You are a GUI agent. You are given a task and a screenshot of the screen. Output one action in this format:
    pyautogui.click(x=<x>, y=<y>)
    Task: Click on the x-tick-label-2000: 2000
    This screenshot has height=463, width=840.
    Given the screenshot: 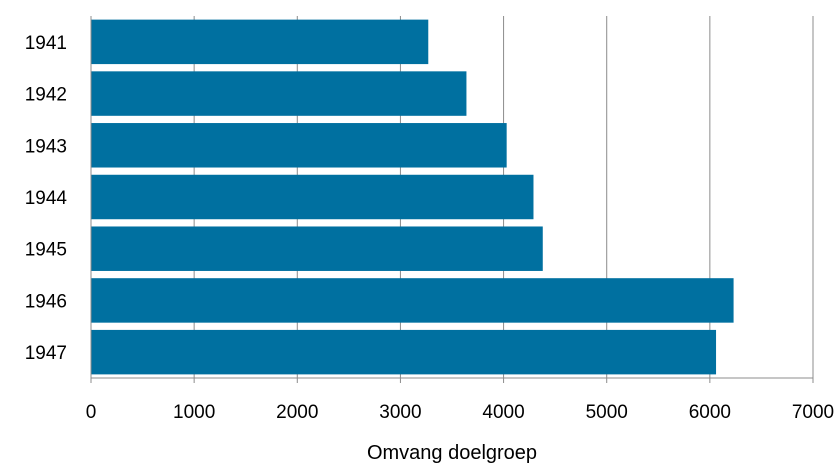 What is the action you would take?
    pyautogui.click(x=297, y=412)
    